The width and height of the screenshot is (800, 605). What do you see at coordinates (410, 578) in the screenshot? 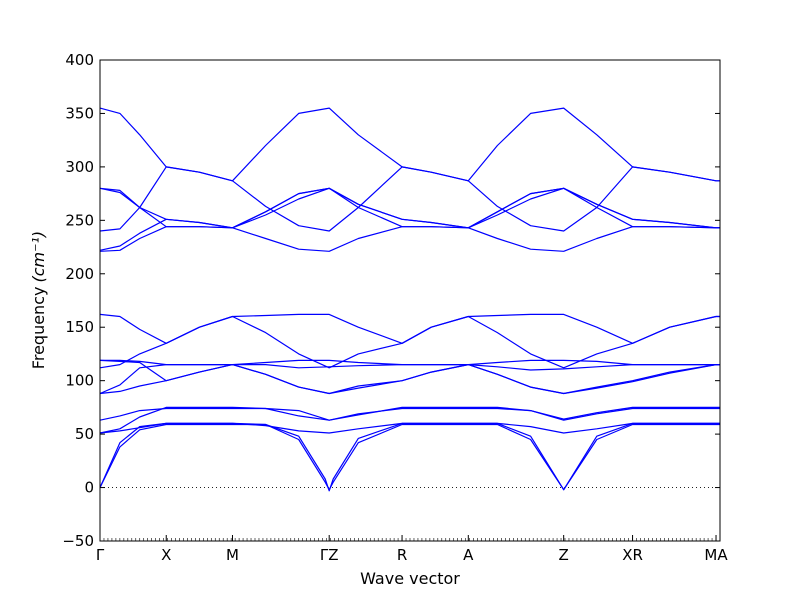
I see `x-axis-label: Wave vector` at bounding box center [410, 578].